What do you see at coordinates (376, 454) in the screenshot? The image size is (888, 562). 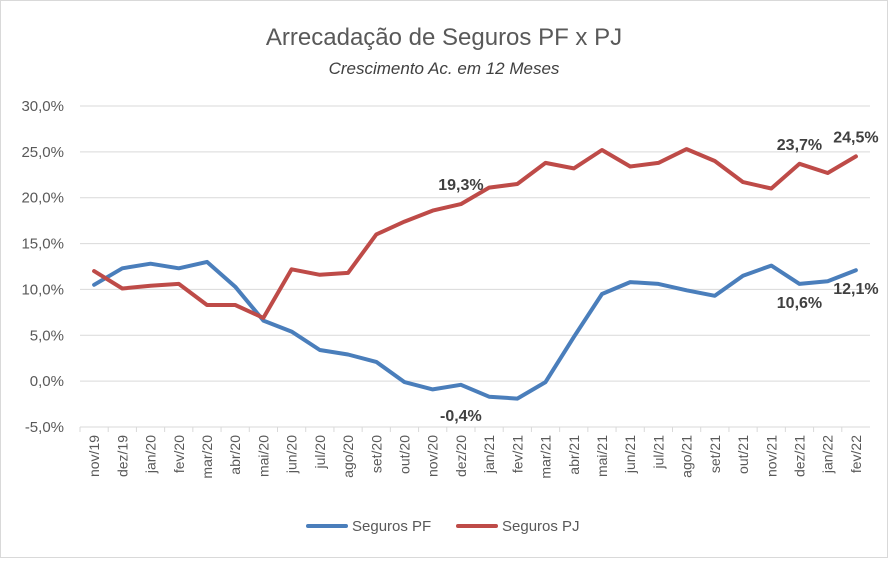 I see `x-tick-label: set/20` at bounding box center [376, 454].